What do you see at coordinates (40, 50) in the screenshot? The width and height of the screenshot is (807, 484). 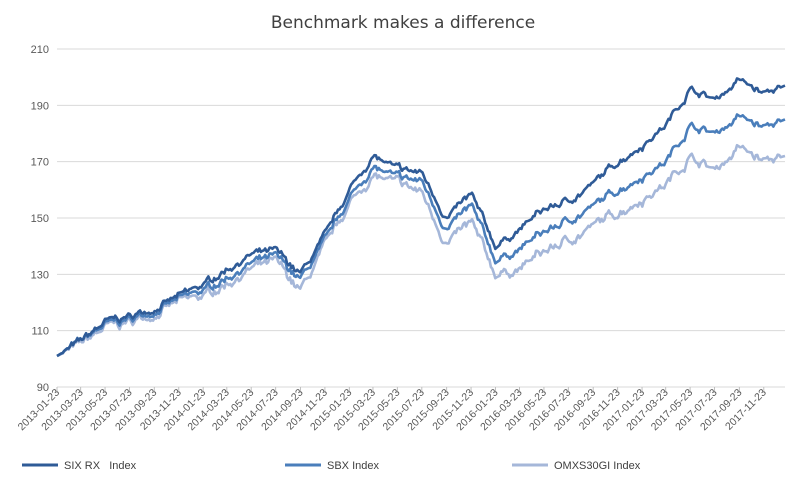 I see `y-tick-label: 210` at bounding box center [40, 50].